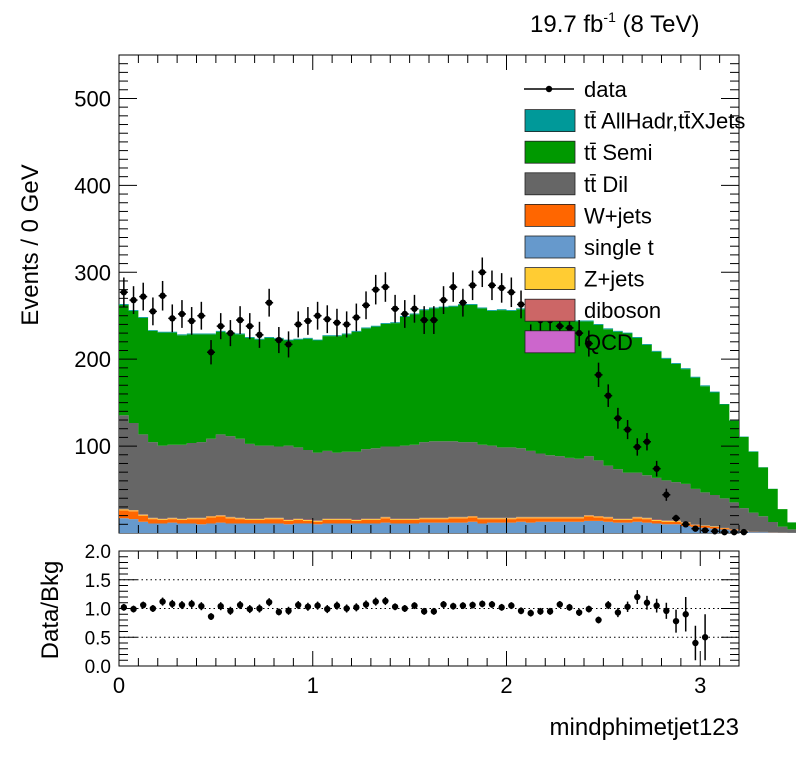 The image size is (796, 772). Describe the element at coordinates (92, 272) in the screenshot. I see `y-tick-label: 300` at that location.